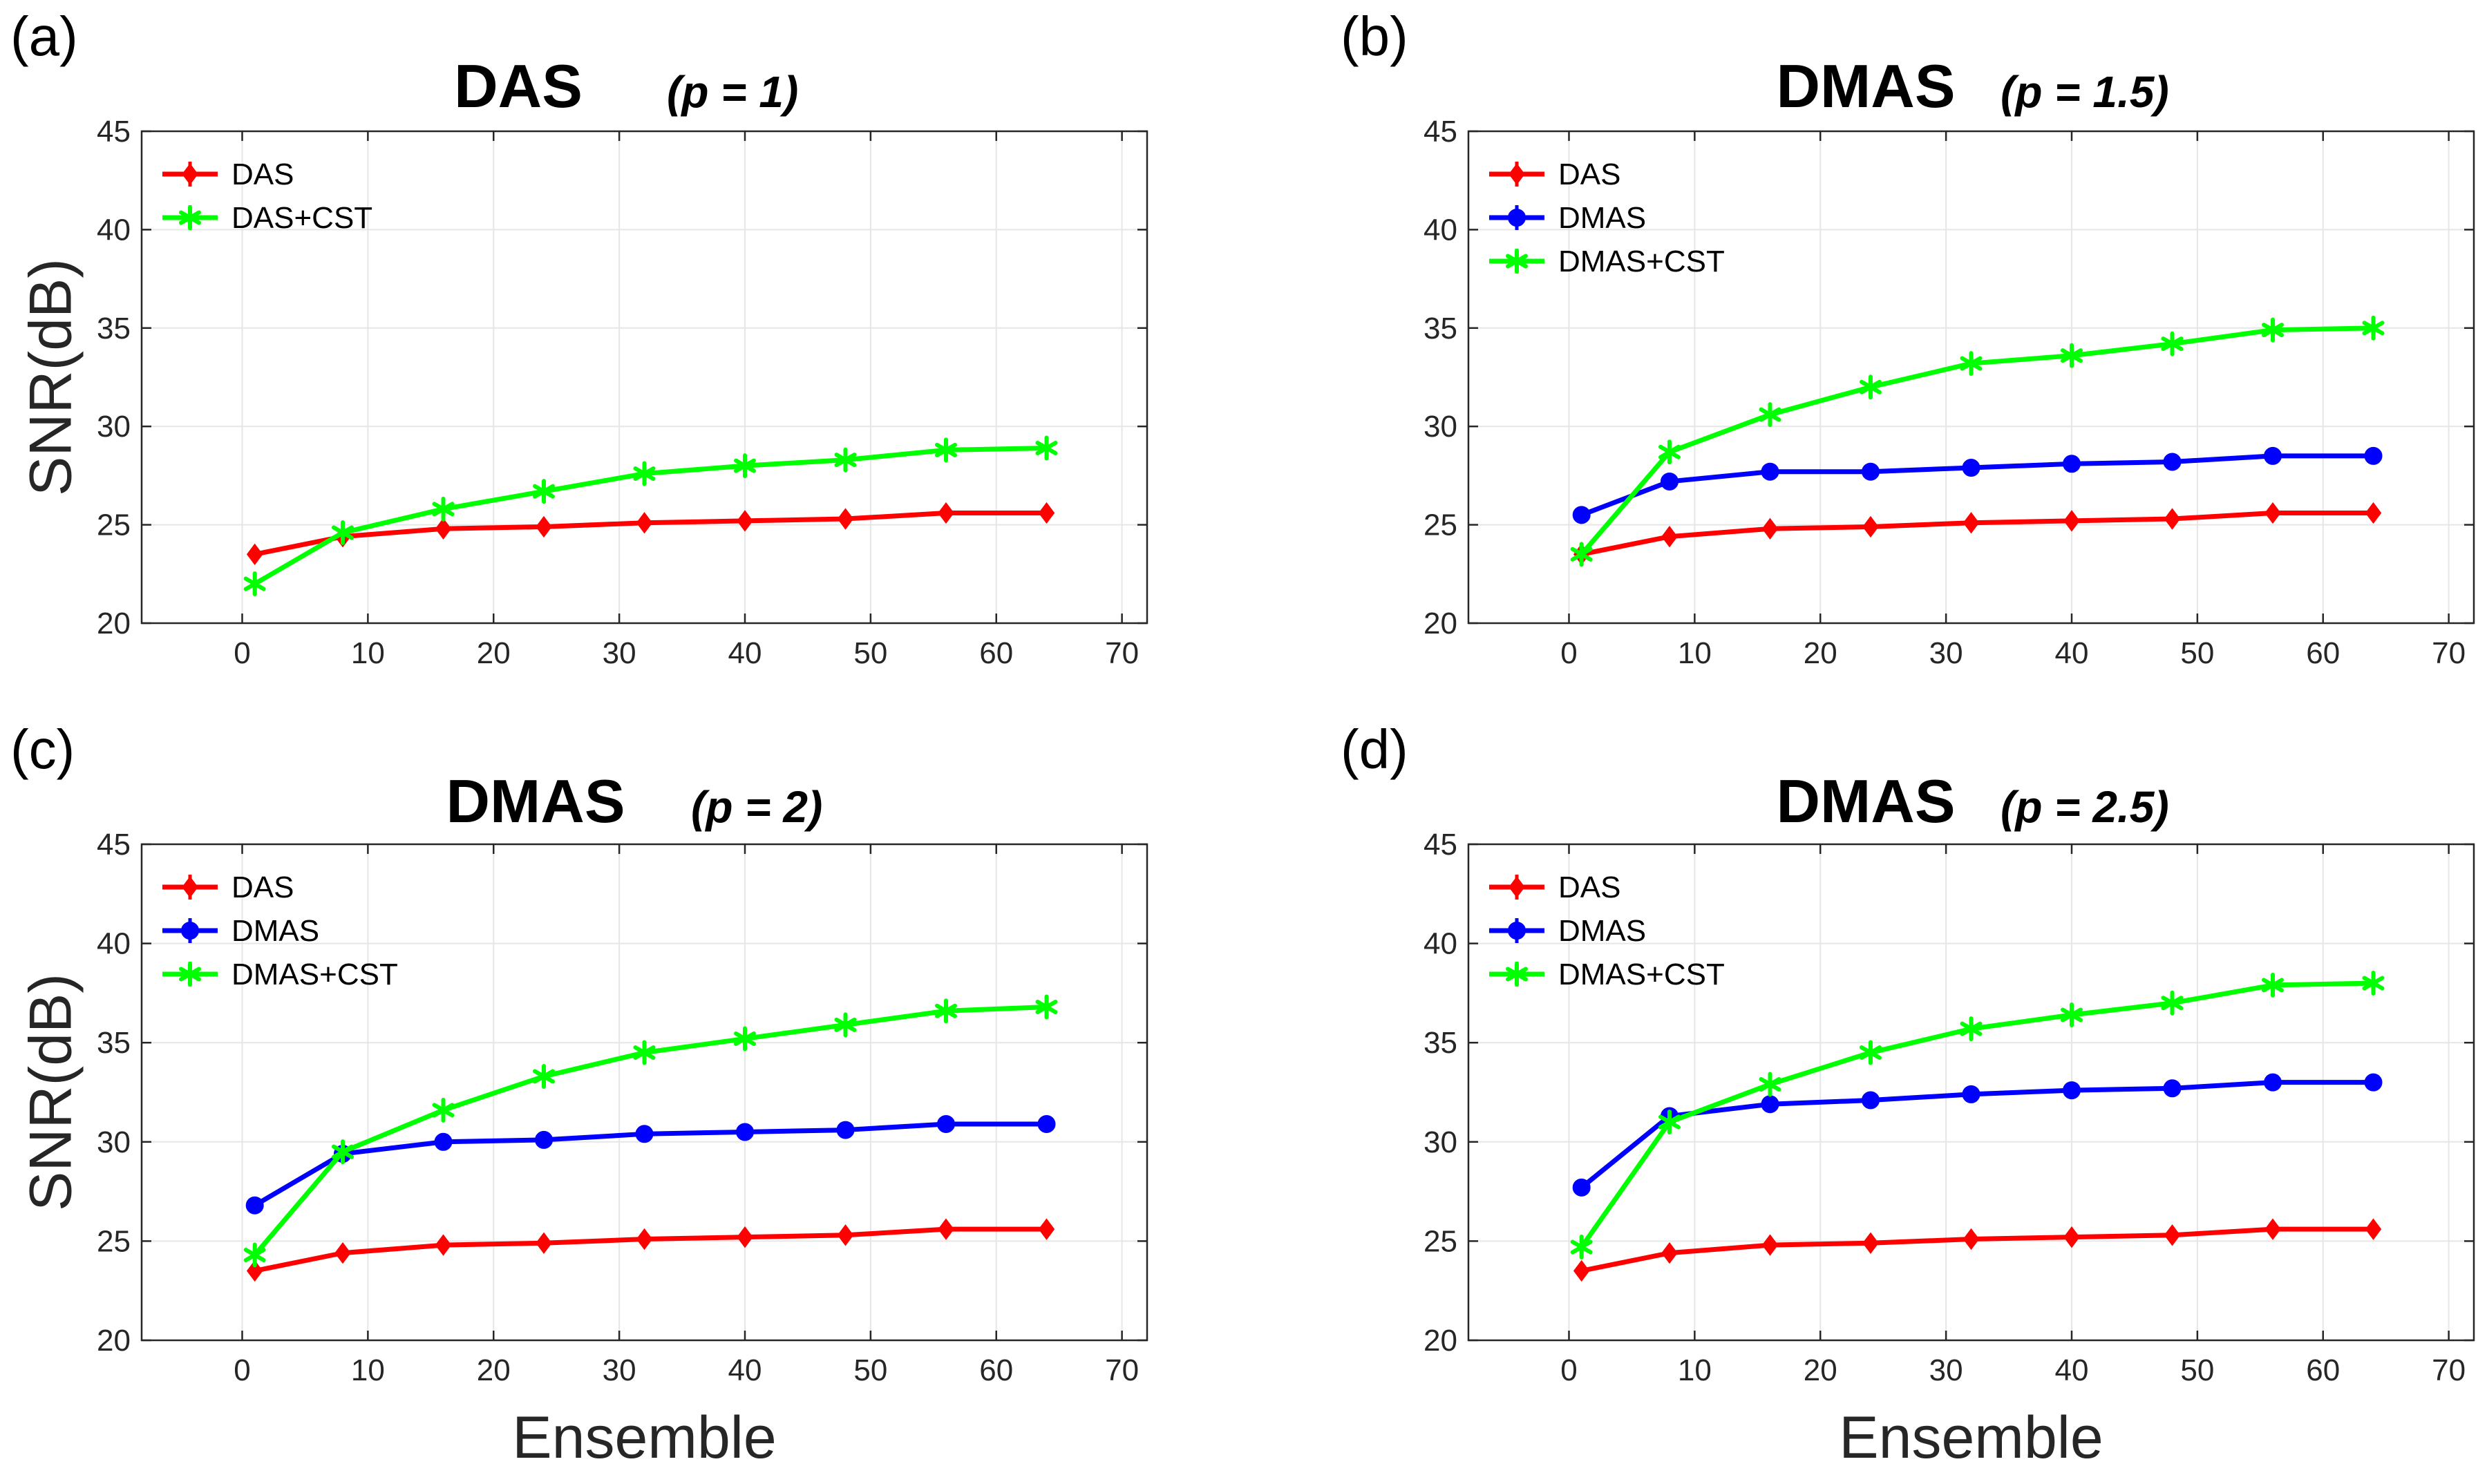 Image resolution: width=2487 pixels, height=1484 pixels. What do you see at coordinates (267, 196) in the screenshot?
I see `legend: DAS DAS+CST` at bounding box center [267, 196].